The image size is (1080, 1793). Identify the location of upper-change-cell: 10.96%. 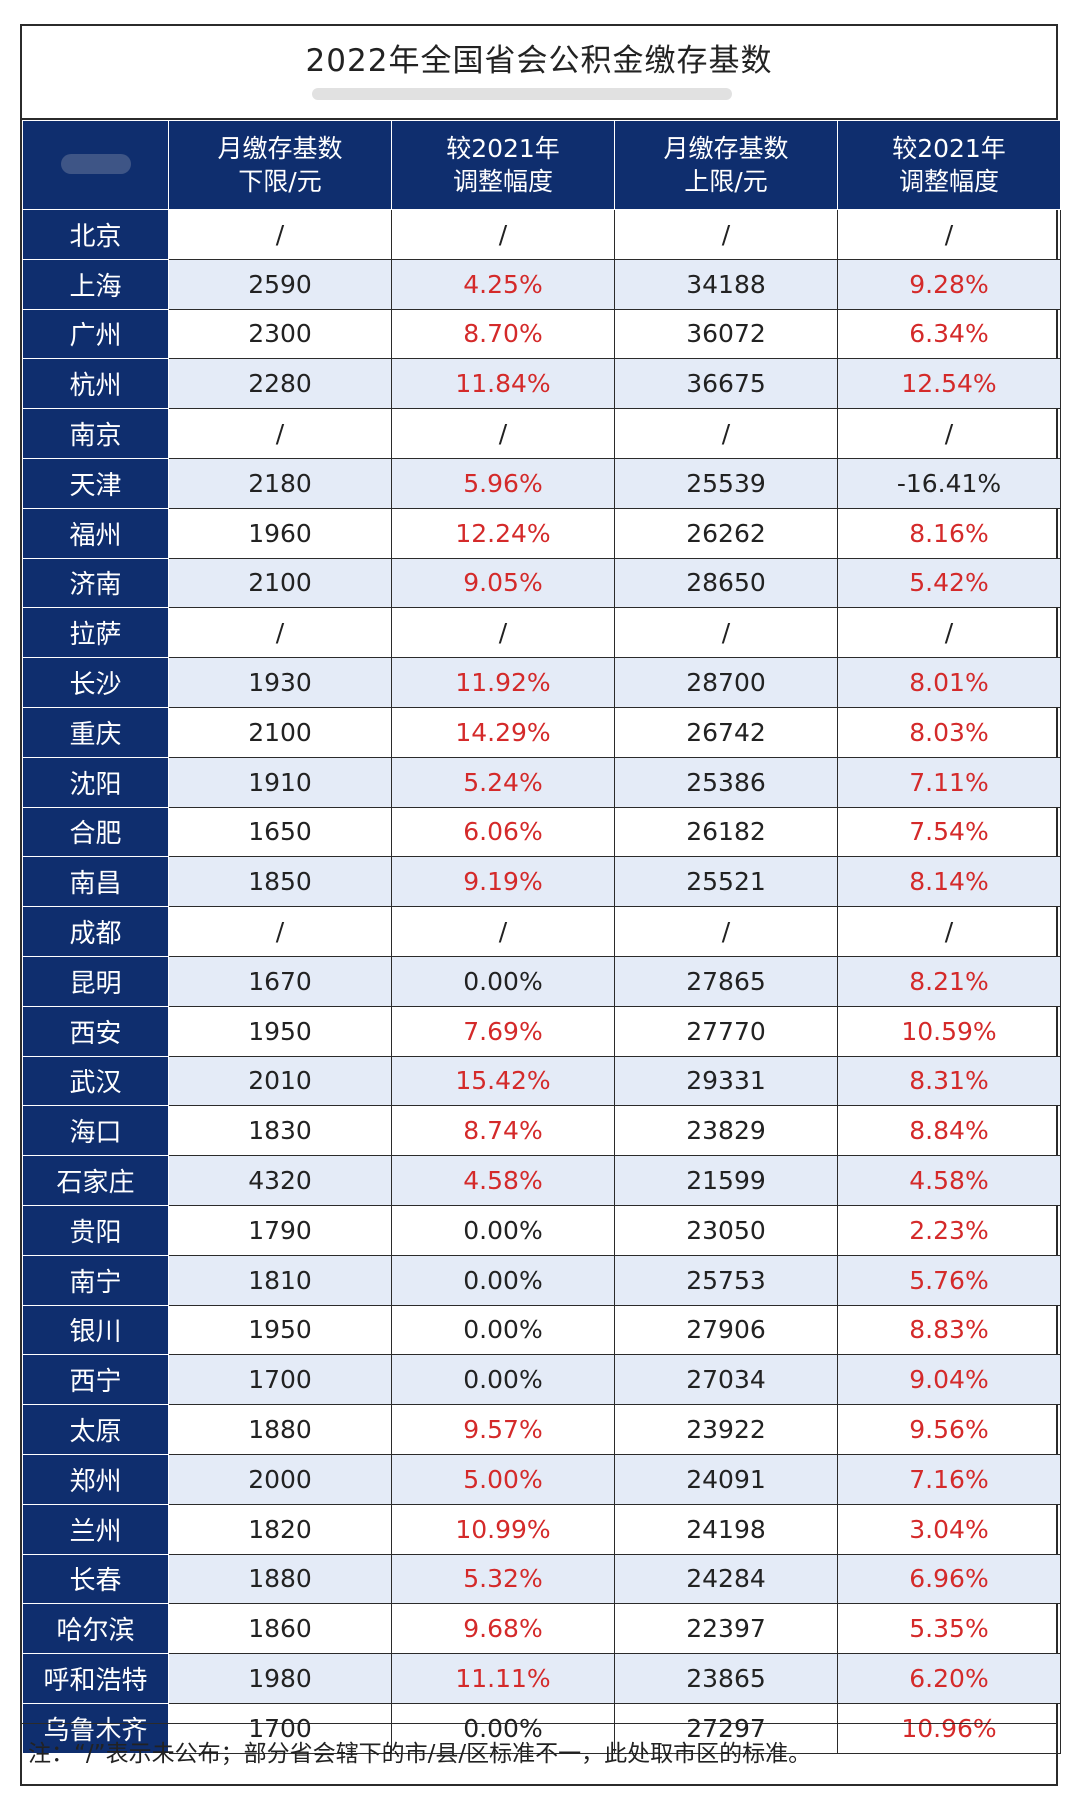
(949, 1728).